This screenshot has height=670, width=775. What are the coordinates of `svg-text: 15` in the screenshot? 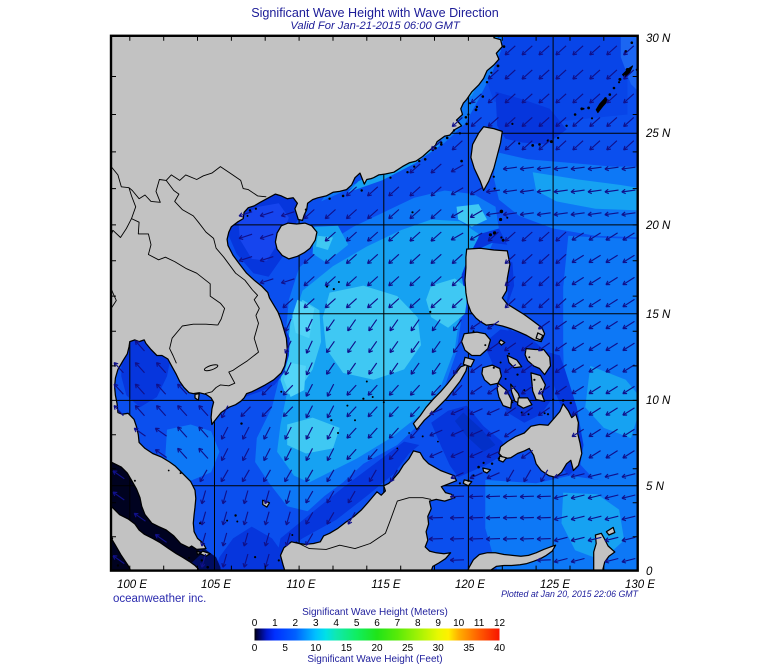 It's located at (347, 648).